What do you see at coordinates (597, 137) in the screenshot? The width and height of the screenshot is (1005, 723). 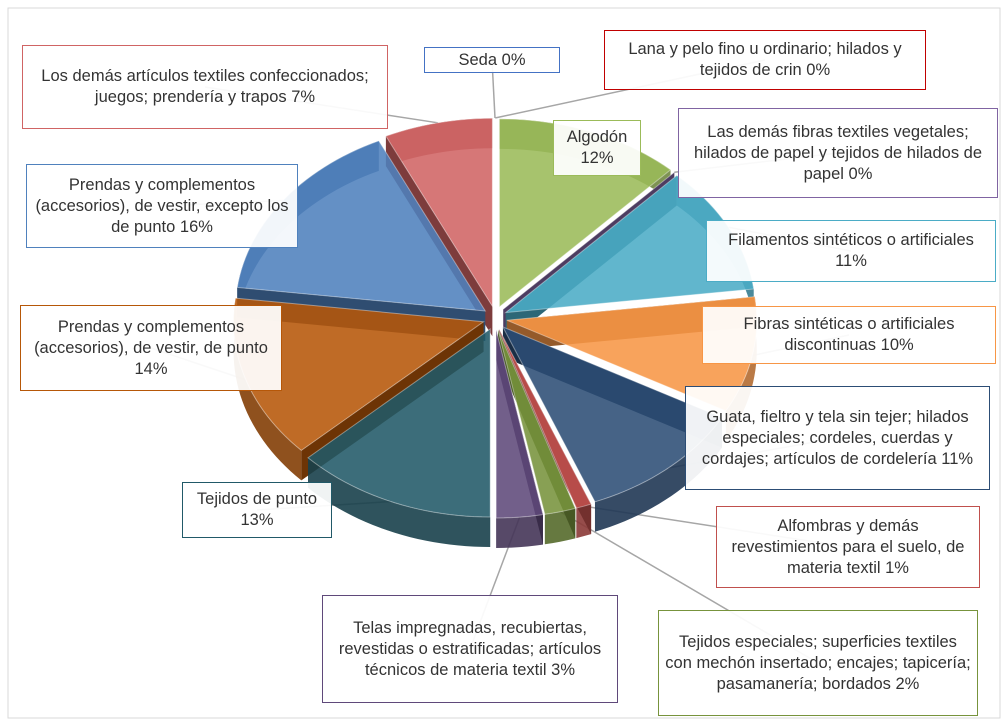 I see `category-name: Algodón` at bounding box center [597, 137].